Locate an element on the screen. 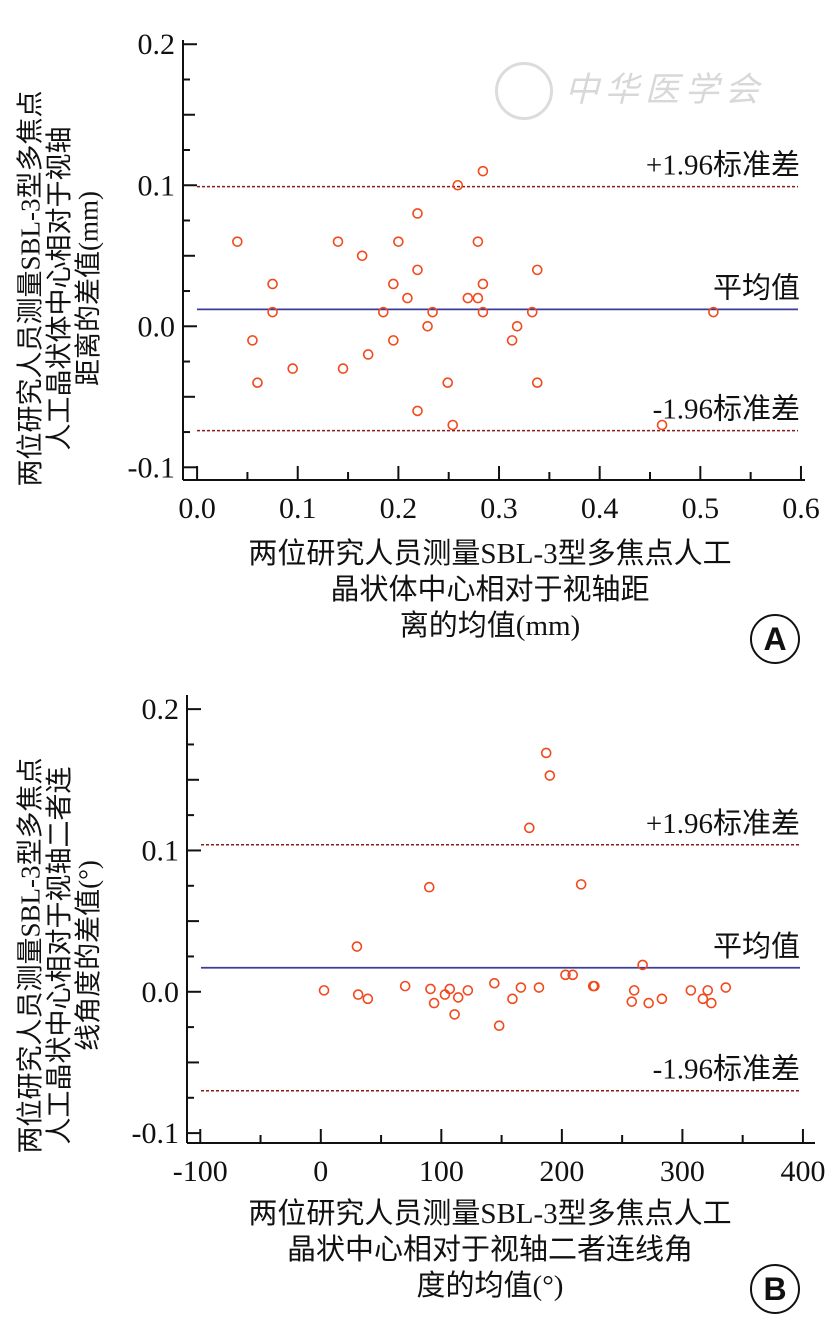 The height and width of the screenshot is (1319, 831). x-tick-label-a: 0.1 is located at coordinates (298, 508).